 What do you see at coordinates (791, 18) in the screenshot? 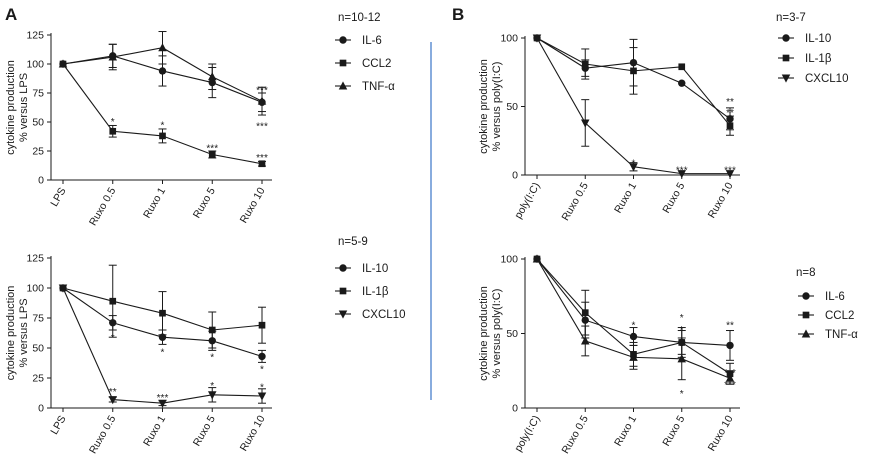
I see `n-label: n=3-7` at bounding box center [791, 18].